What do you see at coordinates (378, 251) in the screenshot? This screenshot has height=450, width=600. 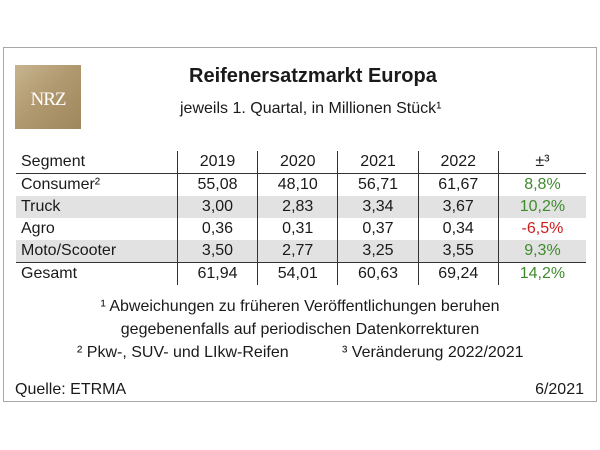 I see `value-cell: 3,25` at bounding box center [378, 251].